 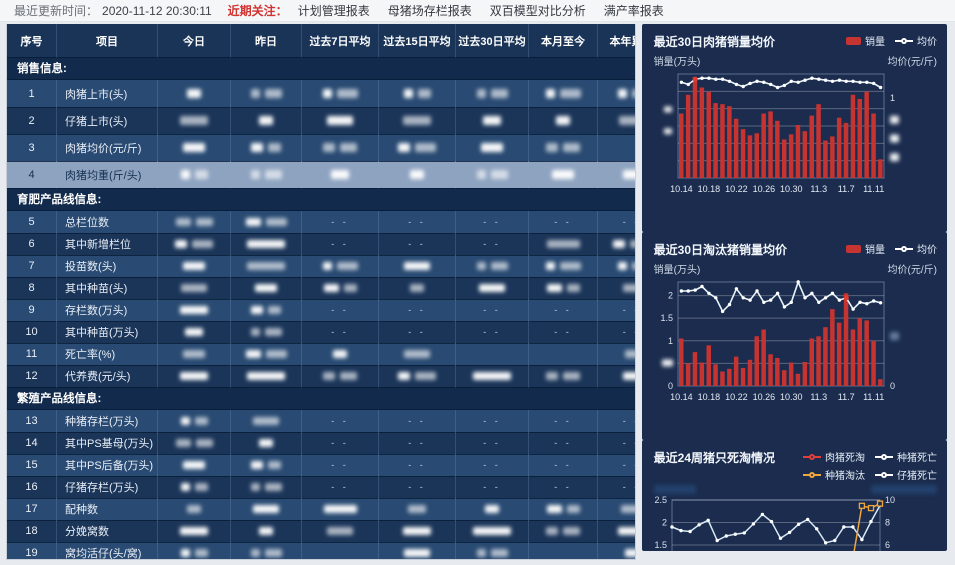 I want to click on svg-text: 2, so click(x=670, y=296).